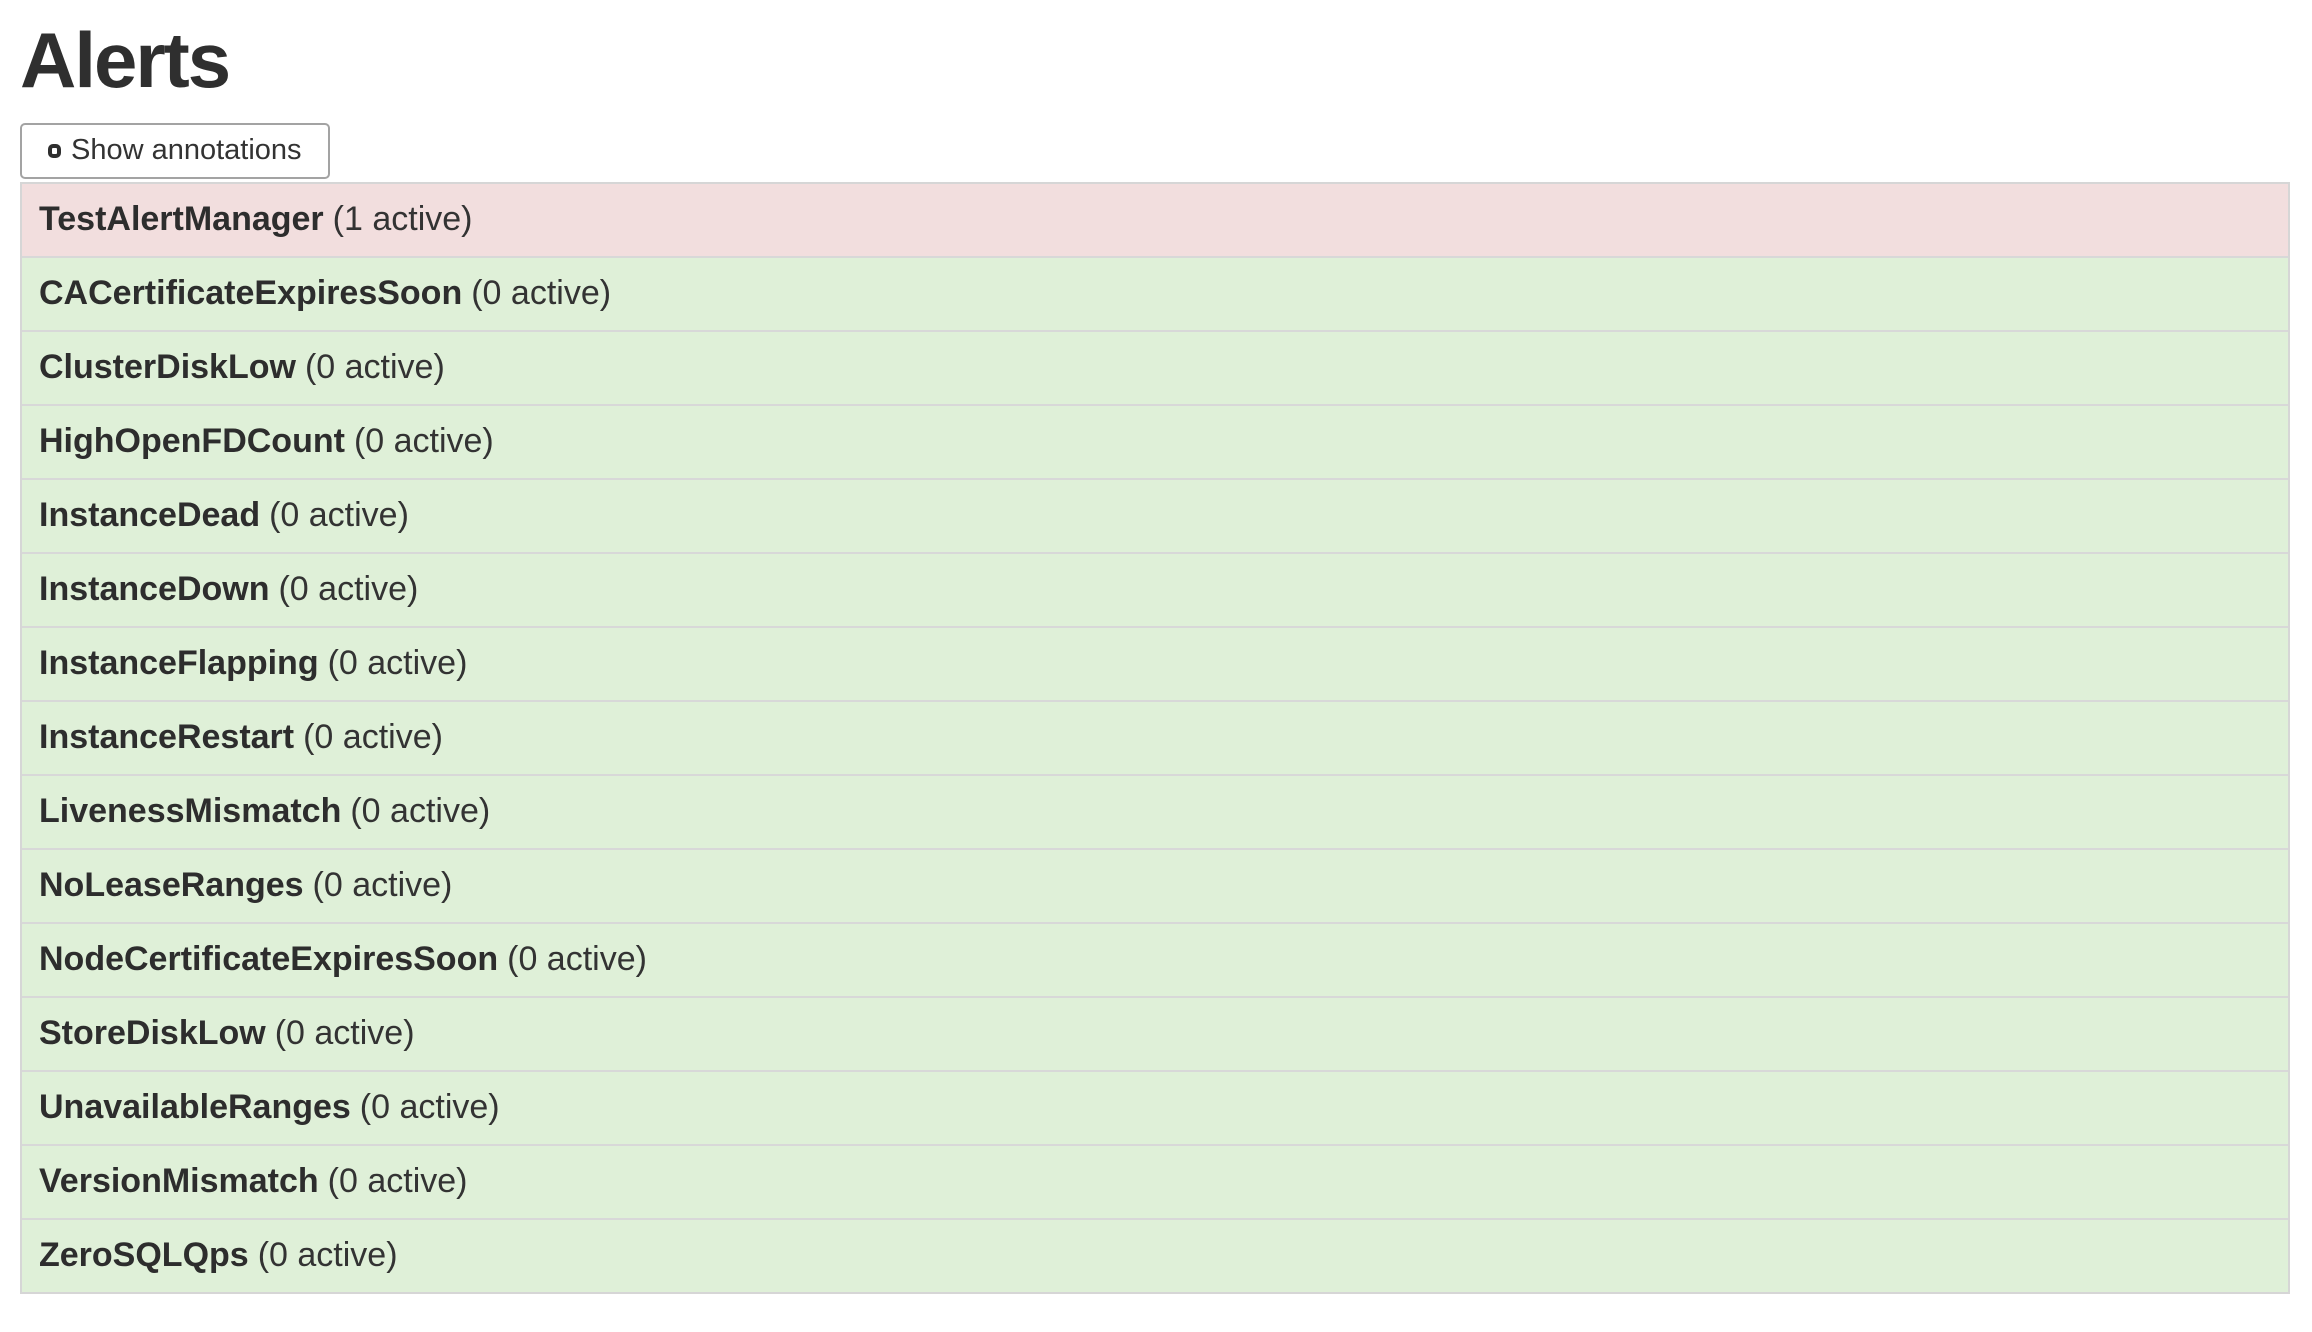 The image size is (2312, 1332). I want to click on alert-rule-row: UnavailableRanges (0 active), so click(1155, 1108).